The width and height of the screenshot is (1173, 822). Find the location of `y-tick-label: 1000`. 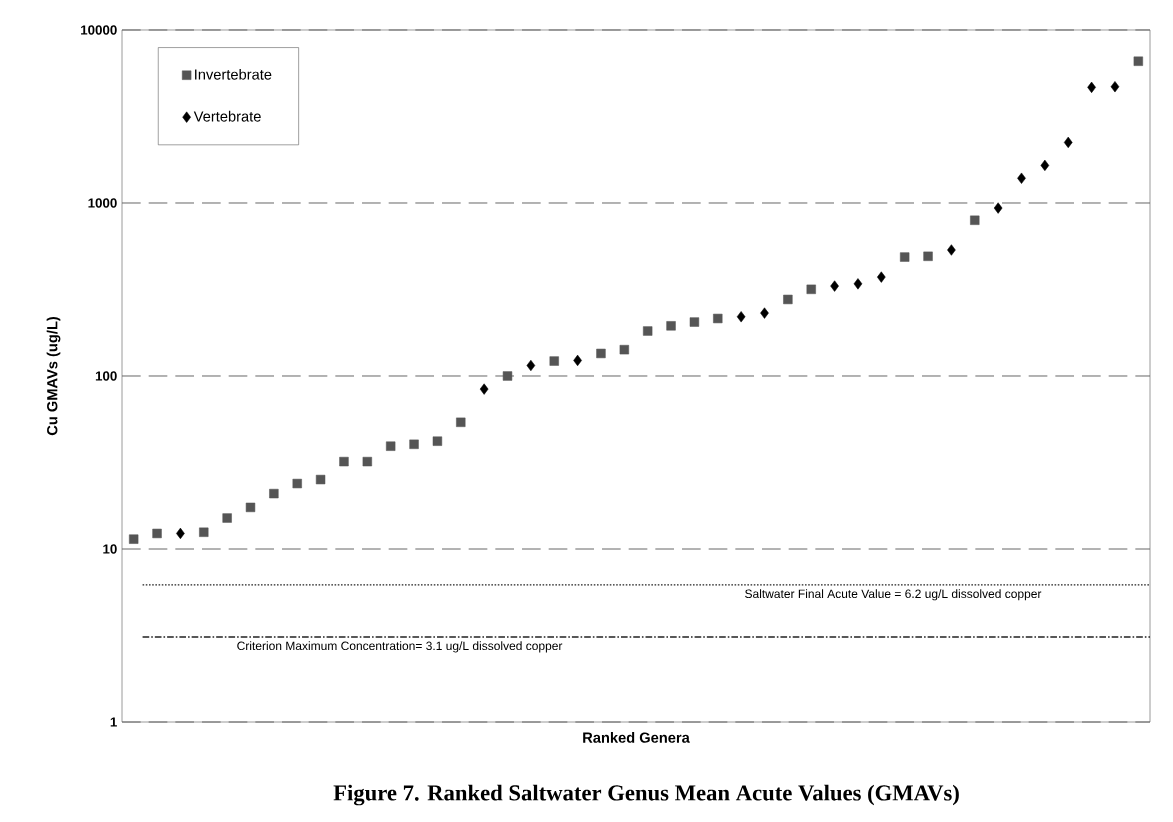

y-tick-label: 1000 is located at coordinates (102, 203).